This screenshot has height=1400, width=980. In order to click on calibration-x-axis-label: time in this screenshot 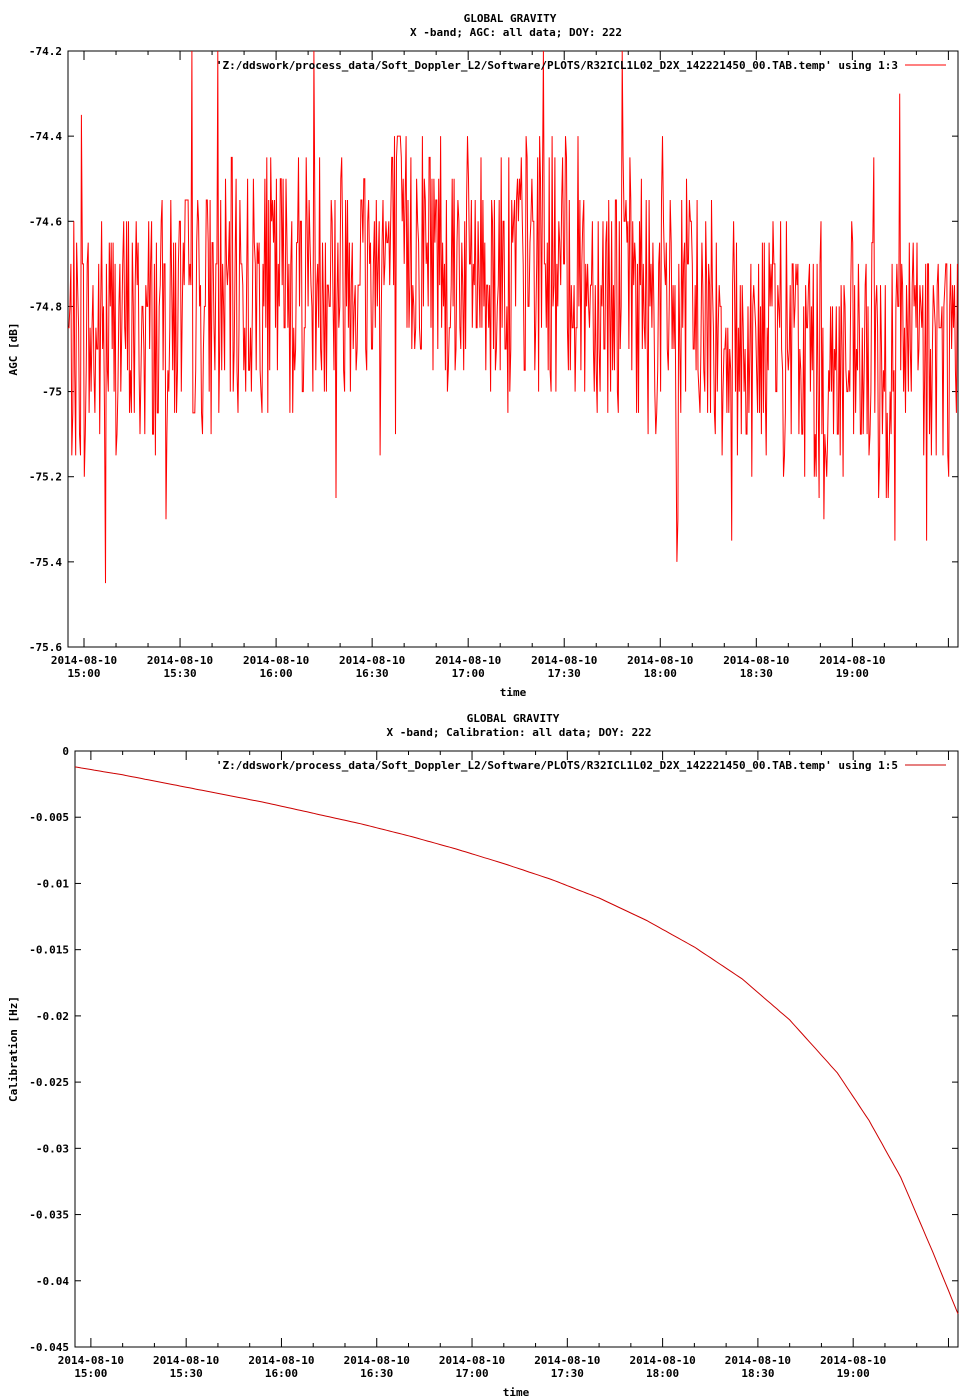, I will do `click(516, 1392)`.